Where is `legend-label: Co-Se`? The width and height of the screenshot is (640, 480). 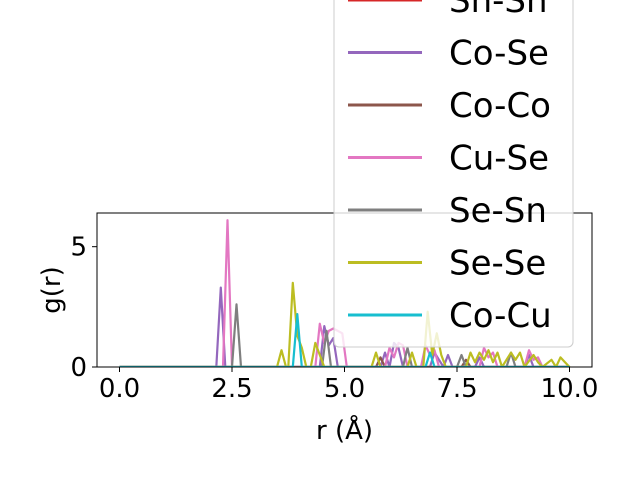 legend-label: Co-Se is located at coordinates (499, 54).